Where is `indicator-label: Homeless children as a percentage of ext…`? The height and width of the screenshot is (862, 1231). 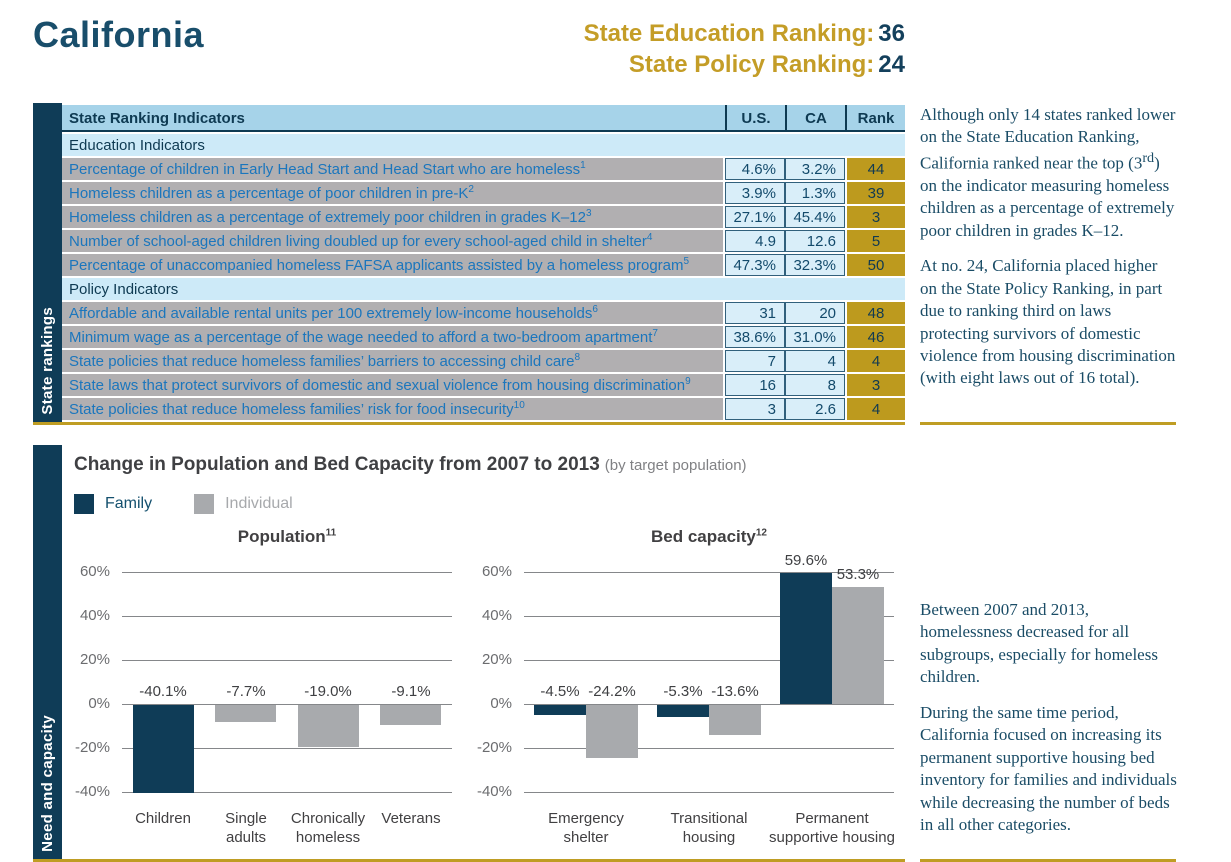
indicator-label: Homeless children as a percentage of ext… is located at coordinates (393, 217).